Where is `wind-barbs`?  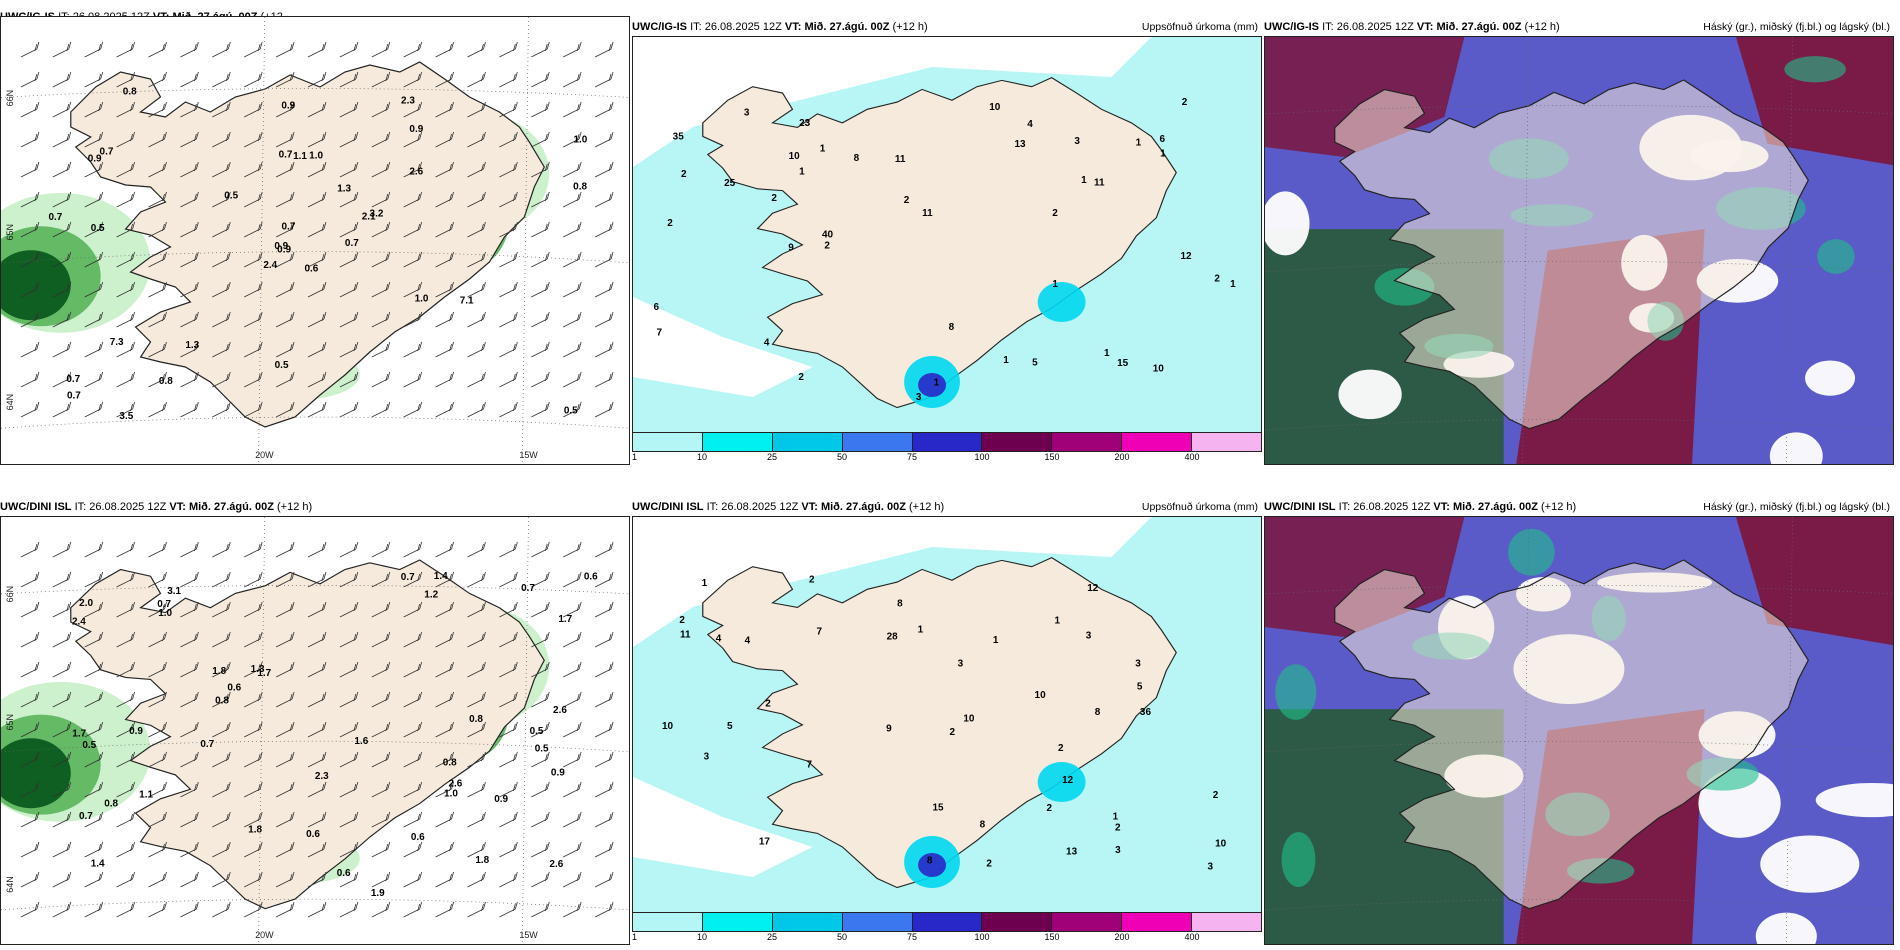
wind-barbs is located at coordinates (317, 729).